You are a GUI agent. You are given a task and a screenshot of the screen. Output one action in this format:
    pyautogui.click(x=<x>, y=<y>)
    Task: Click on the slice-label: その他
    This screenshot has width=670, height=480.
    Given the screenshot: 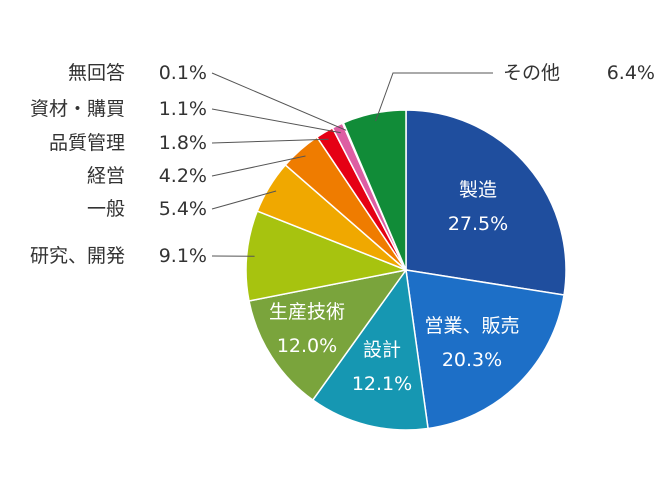 What is the action you would take?
    pyautogui.click(x=531, y=73)
    